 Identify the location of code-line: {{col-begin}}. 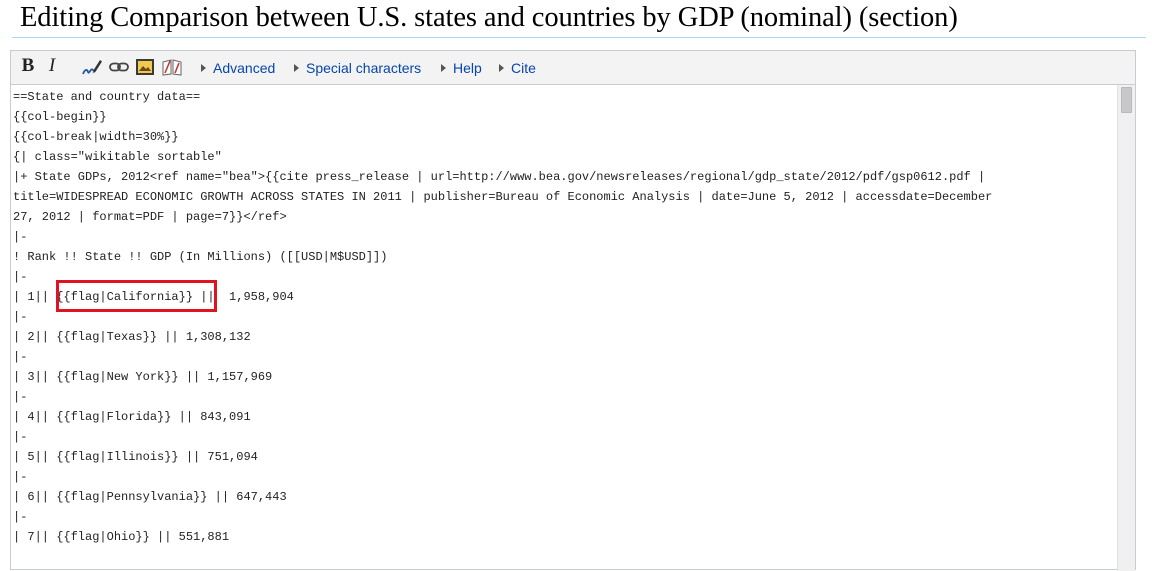
(60, 117).